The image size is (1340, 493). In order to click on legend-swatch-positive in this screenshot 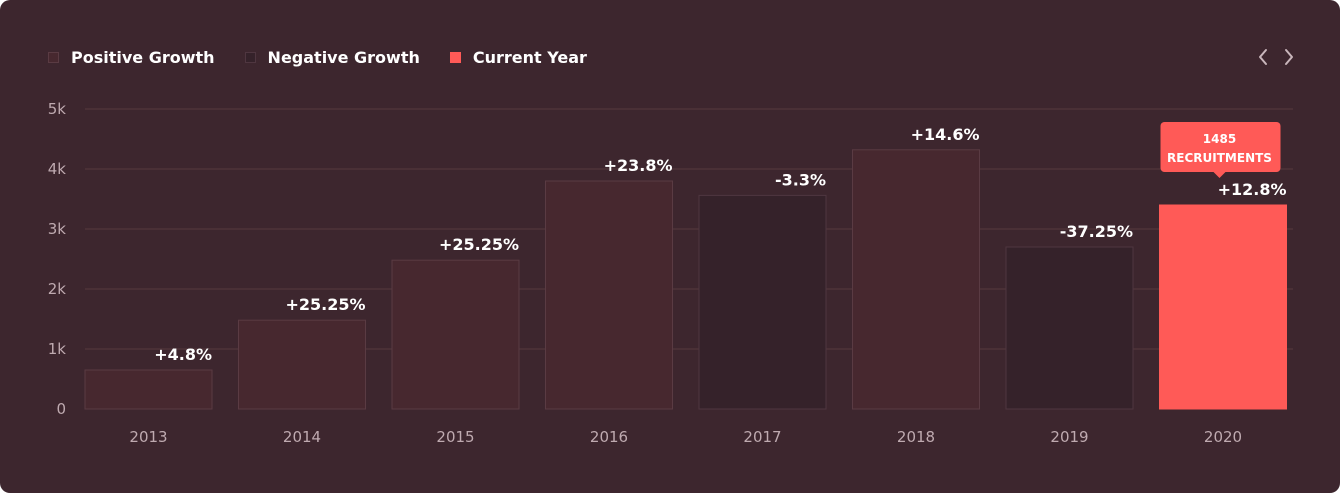, I will do `click(53, 57)`.